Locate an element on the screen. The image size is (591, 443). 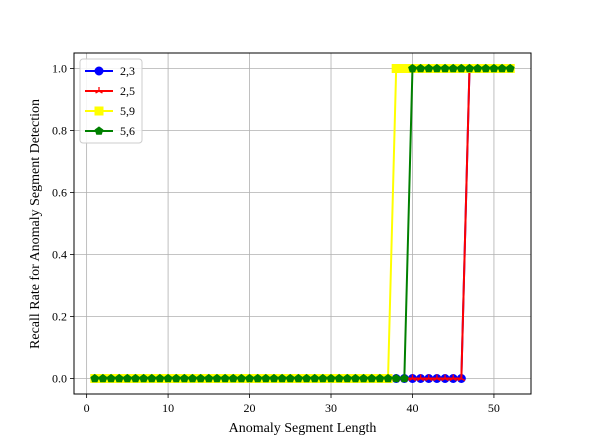
y-tick-label: 0.4 is located at coordinates (59, 255).